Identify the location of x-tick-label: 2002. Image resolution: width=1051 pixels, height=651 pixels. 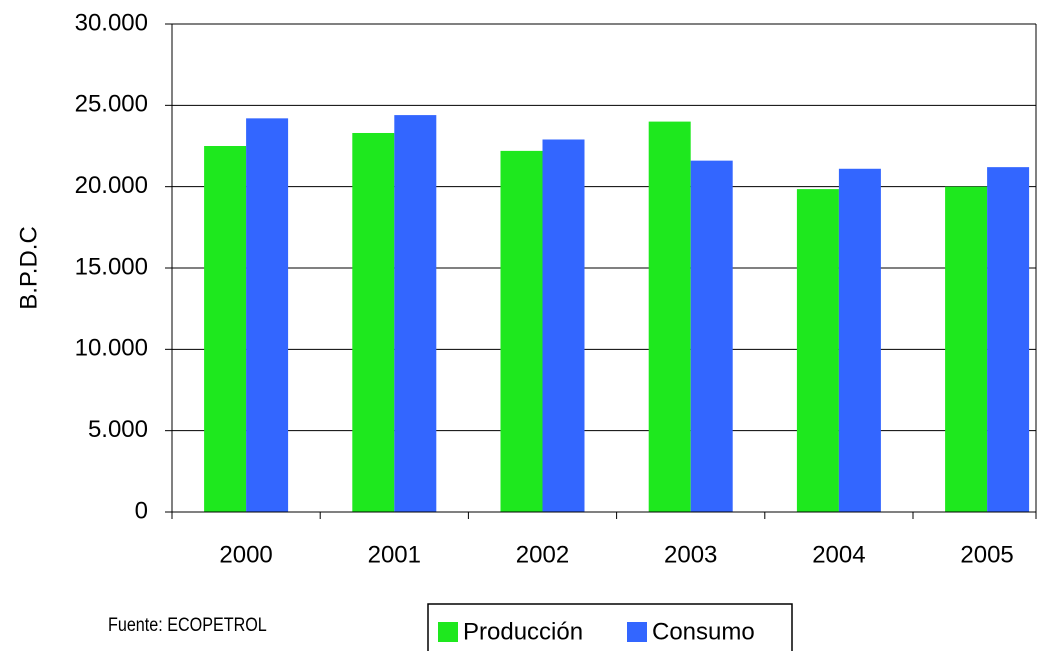
(542, 554).